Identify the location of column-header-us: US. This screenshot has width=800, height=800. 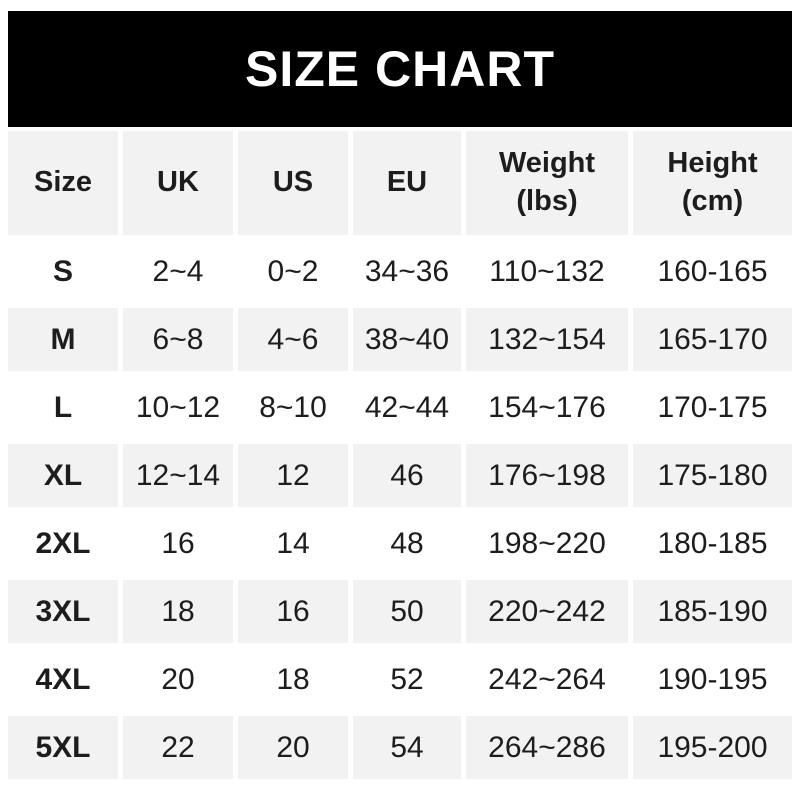
(293, 183).